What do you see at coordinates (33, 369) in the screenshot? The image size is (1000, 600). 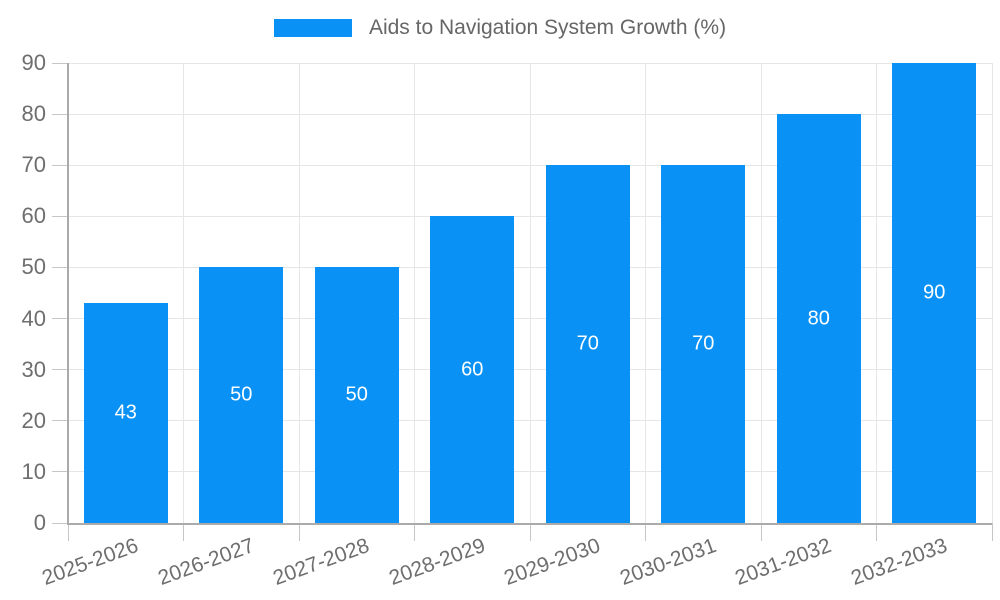 I see `y-tick-label: 30` at bounding box center [33, 369].